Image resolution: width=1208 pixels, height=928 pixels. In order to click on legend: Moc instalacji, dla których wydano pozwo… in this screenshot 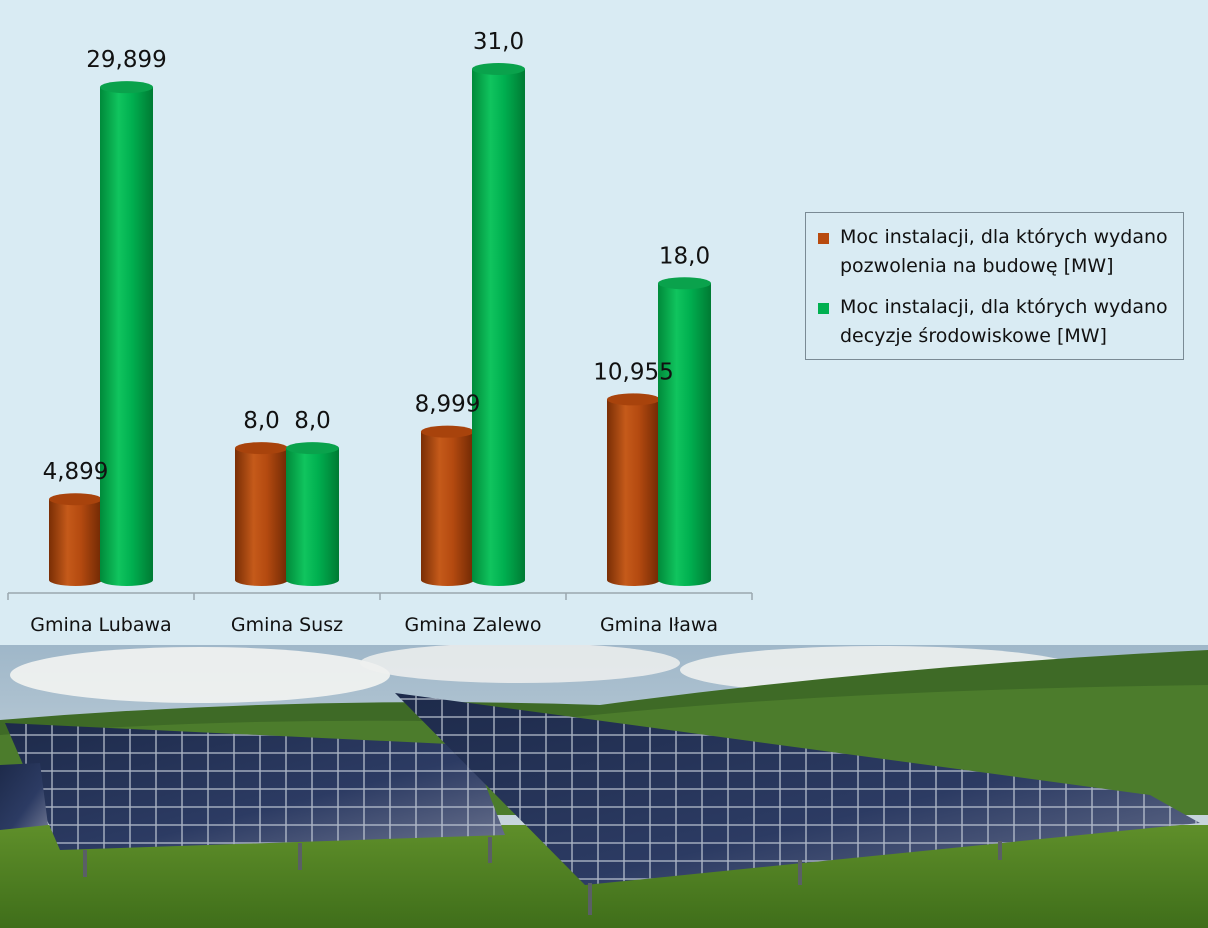, I will do `click(994, 286)`.